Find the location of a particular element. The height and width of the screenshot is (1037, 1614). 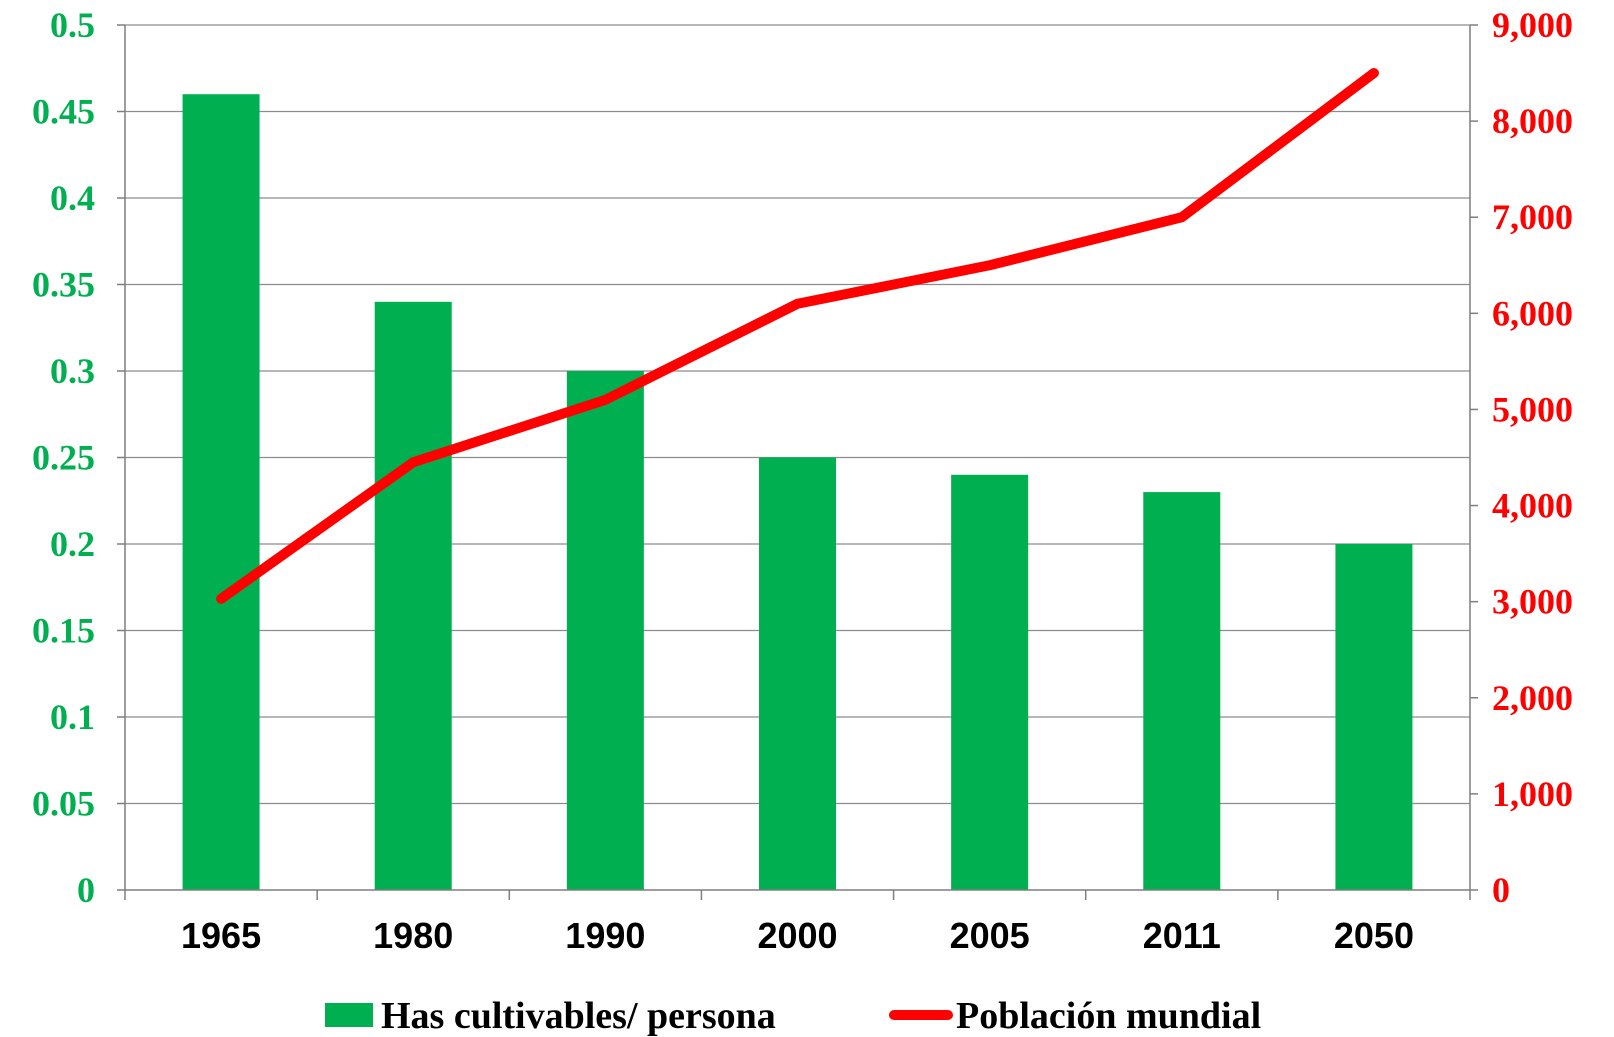

left-tick-label: 0 is located at coordinates (86, 890).